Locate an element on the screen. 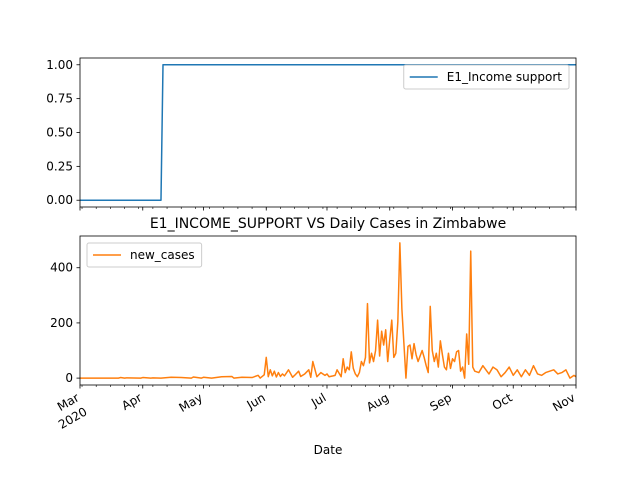  top-x-ticks is located at coordinates (328, 209).